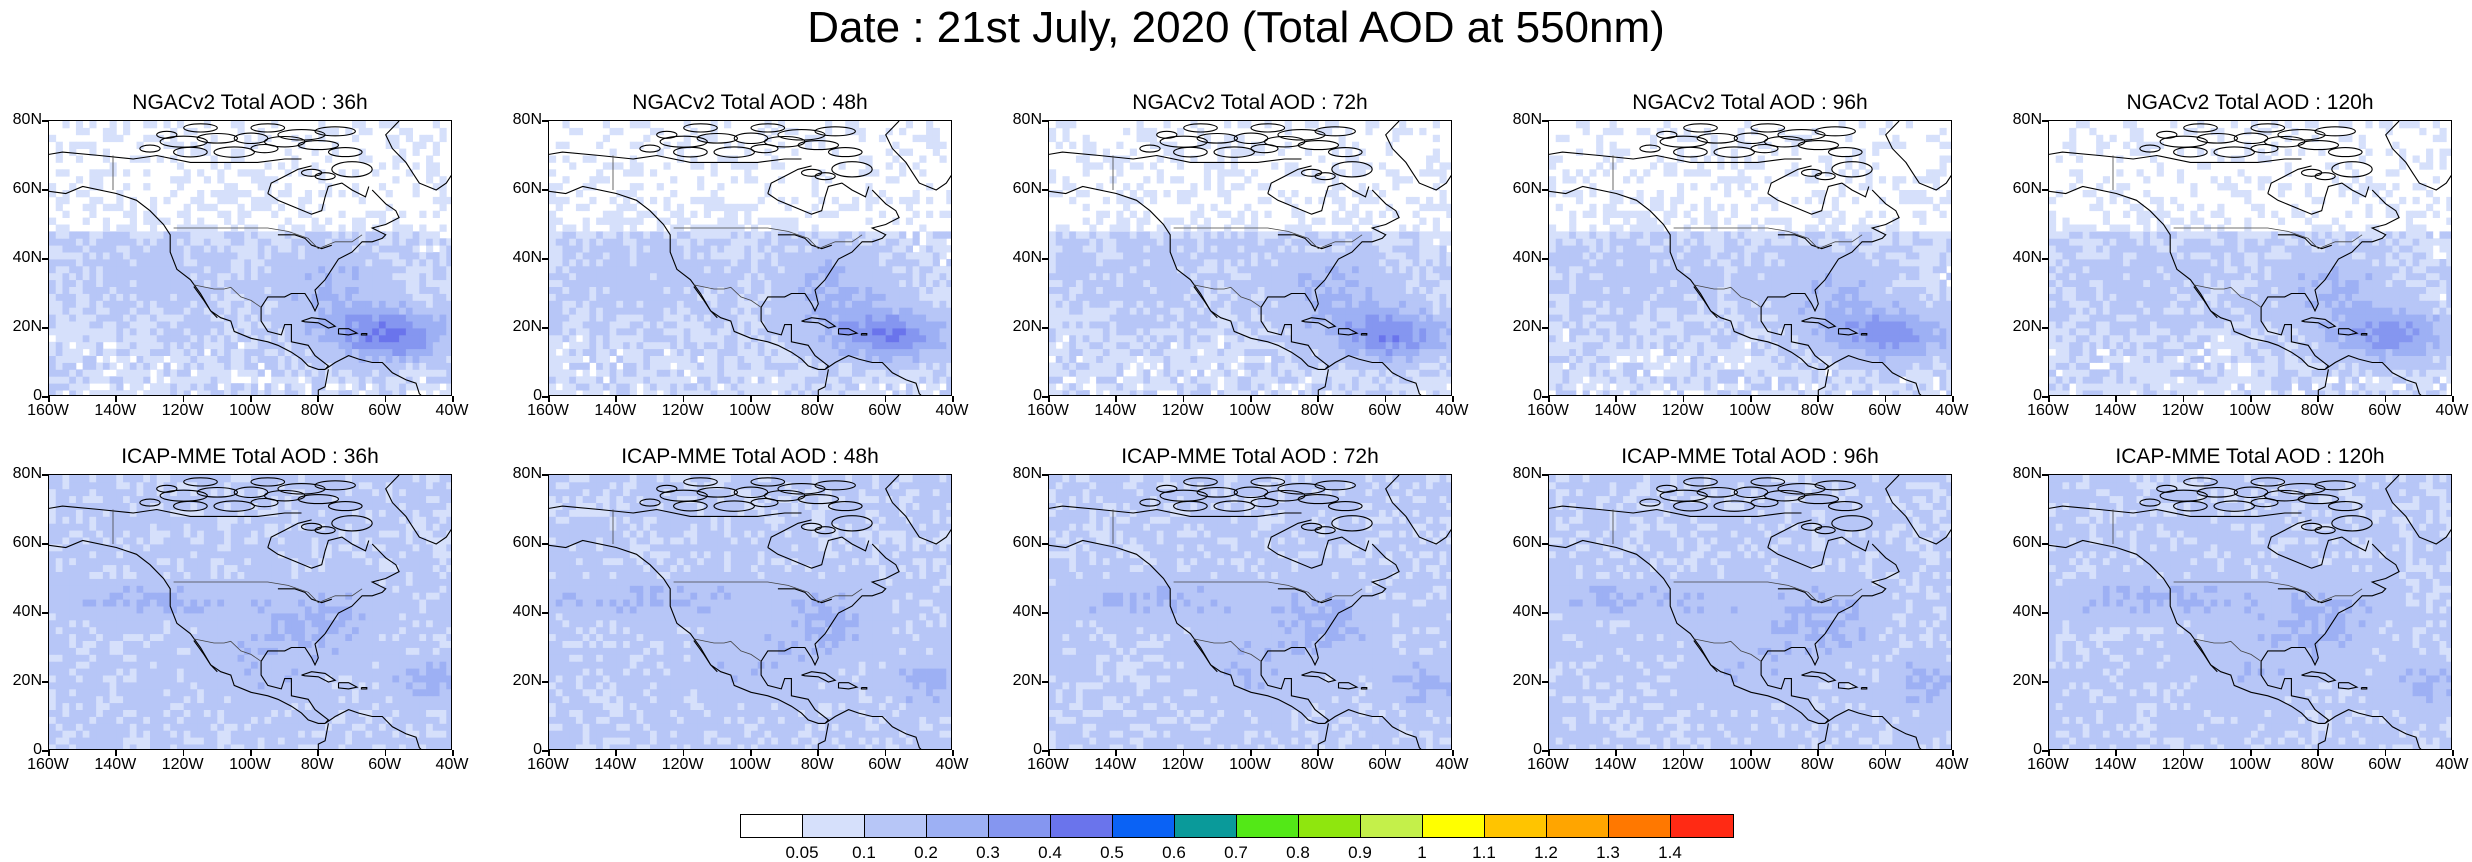  What do you see at coordinates (802, 853) in the screenshot?
I see `colorbar-label: 0.05` at bounding box center [802, 853].